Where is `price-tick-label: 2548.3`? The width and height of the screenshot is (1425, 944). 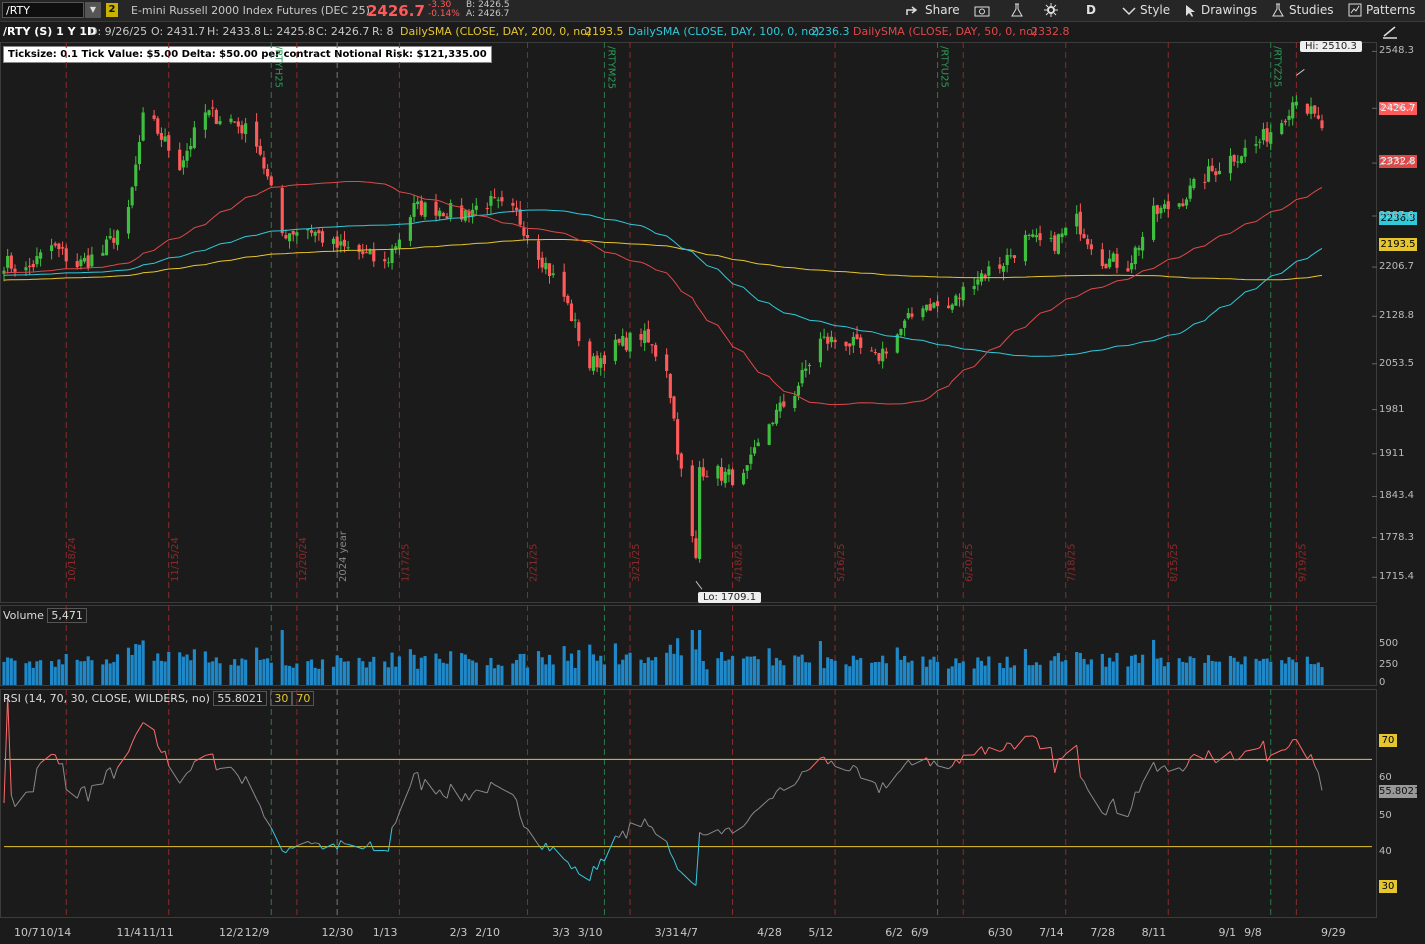 price-tick-label: 2548.3 is located at coordinates (1396, 51).